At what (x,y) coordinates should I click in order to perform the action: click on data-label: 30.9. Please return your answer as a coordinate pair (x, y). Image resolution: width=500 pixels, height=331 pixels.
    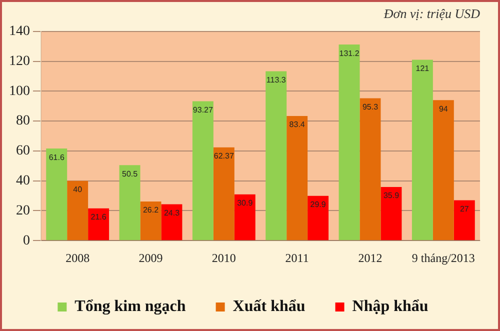
    Looking at the image, I should click on (245, 203).